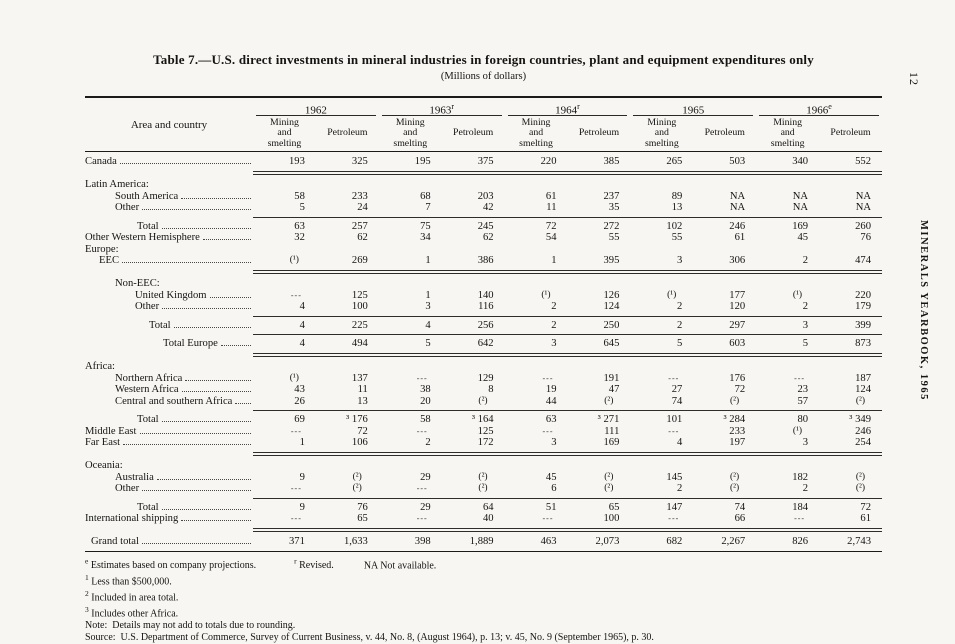 The image size is (955, 644). Describe the element at coordinates (677, 237) in the screenshot. I see `cell-value: 55` at that location.